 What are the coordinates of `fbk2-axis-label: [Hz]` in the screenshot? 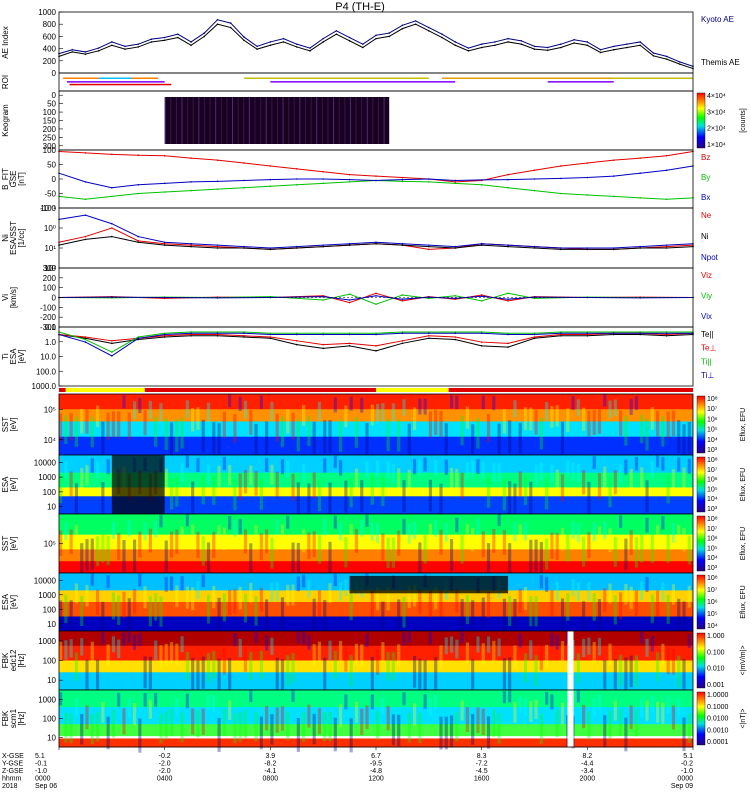 It's located at (21, 718).